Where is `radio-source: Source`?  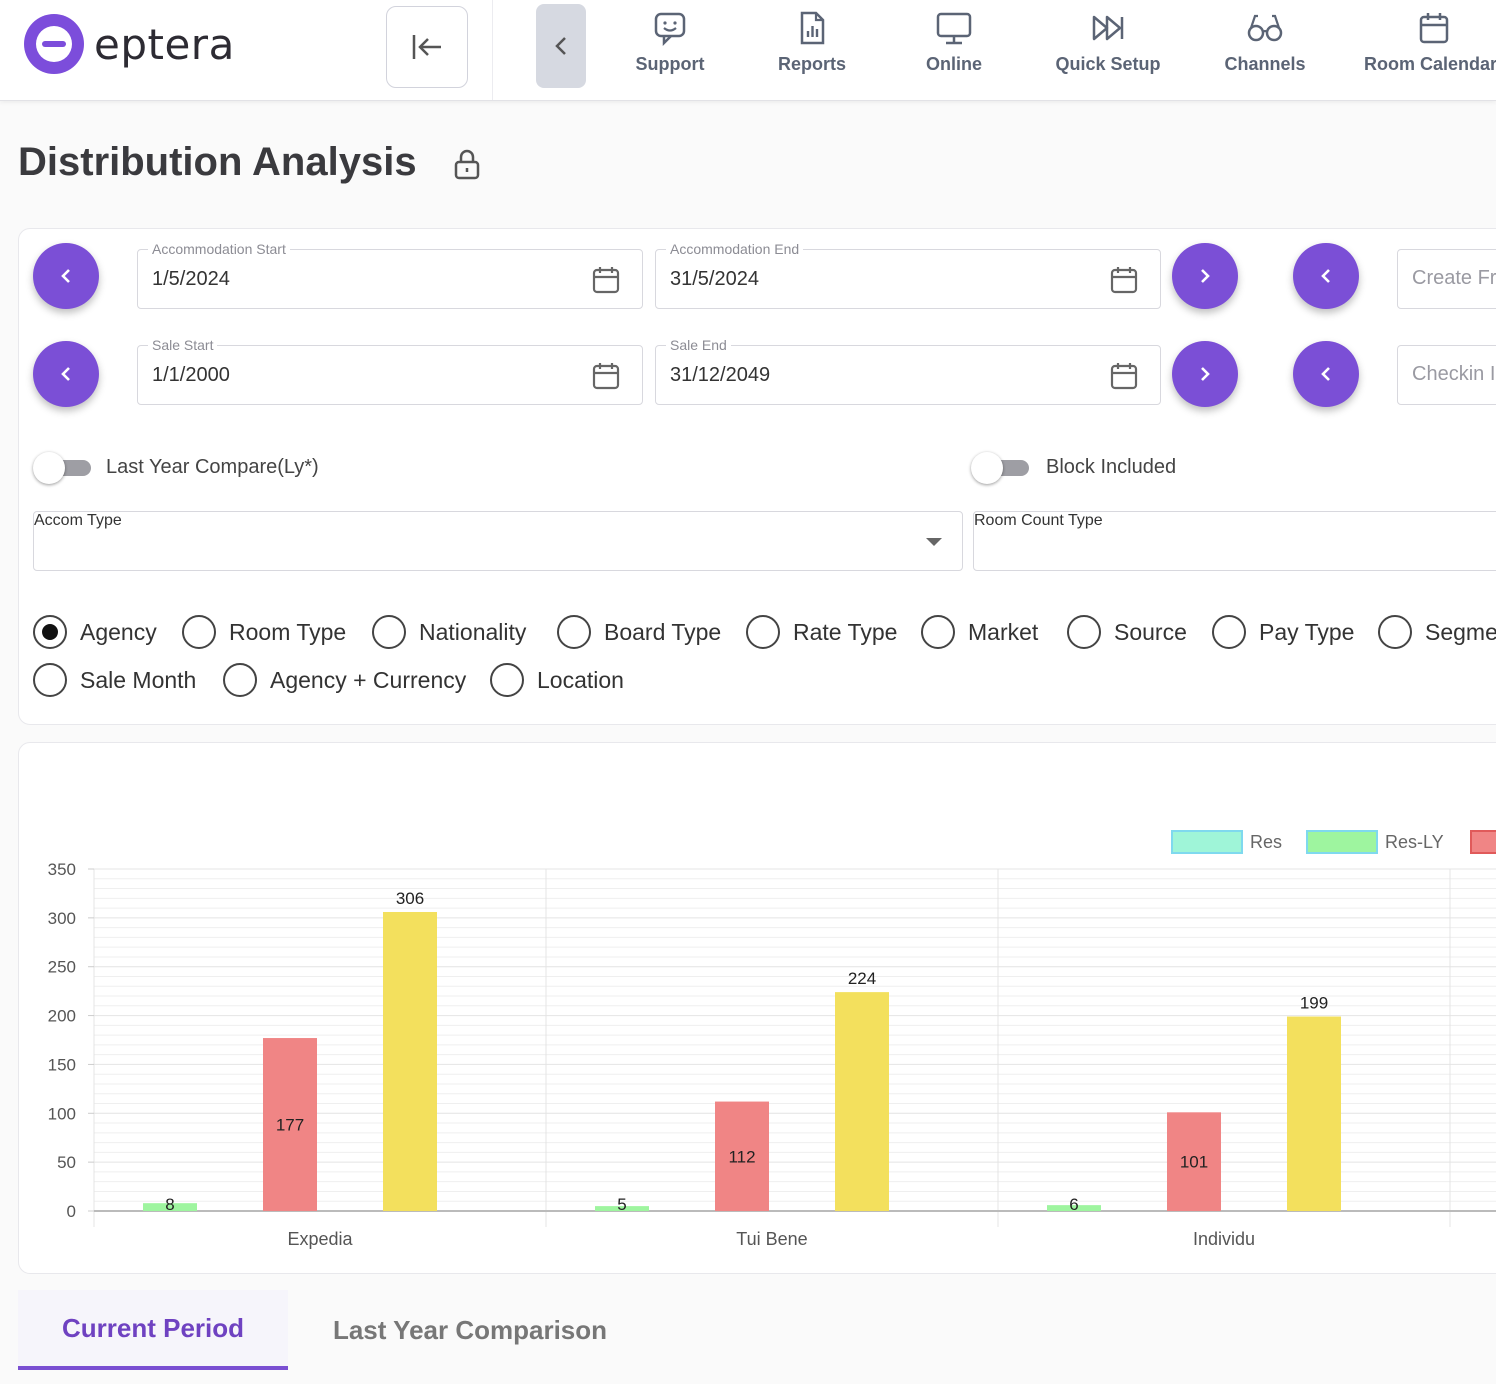 radio-source: Source is located at coordinates (1127, 632).